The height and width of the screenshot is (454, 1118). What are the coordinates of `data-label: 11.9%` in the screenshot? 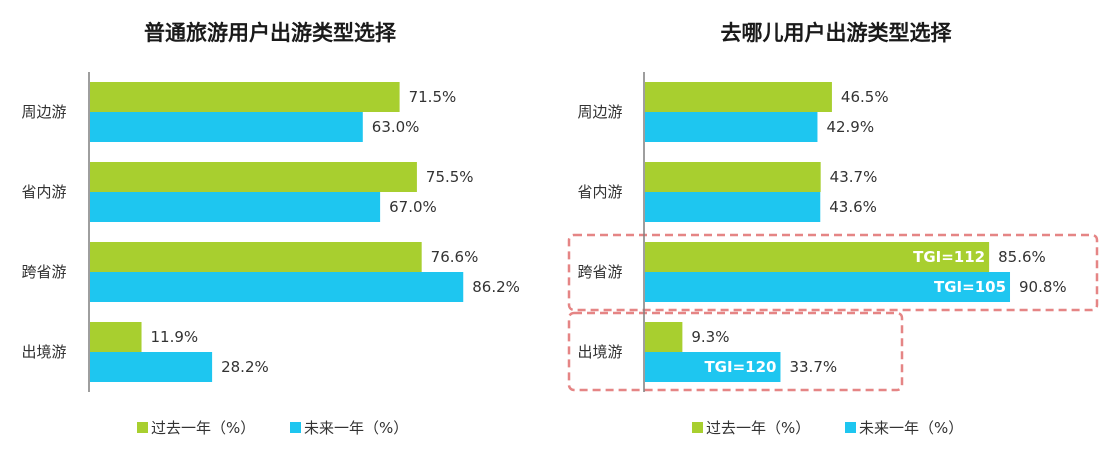 It's located at (175, 337).